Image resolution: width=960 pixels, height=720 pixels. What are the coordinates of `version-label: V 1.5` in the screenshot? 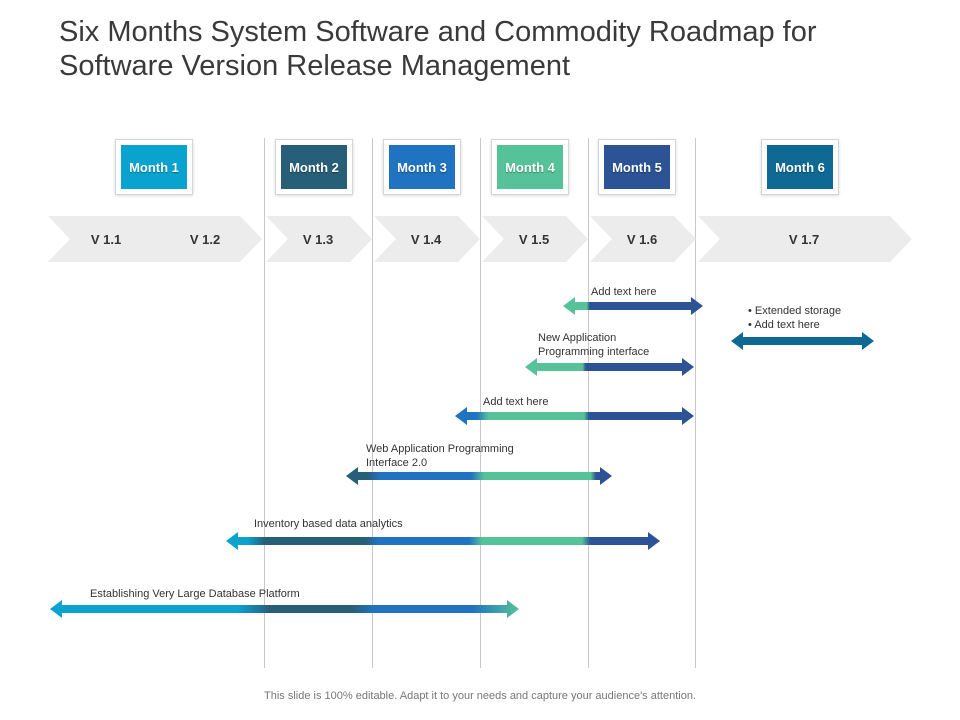 It's located at (534, 239).